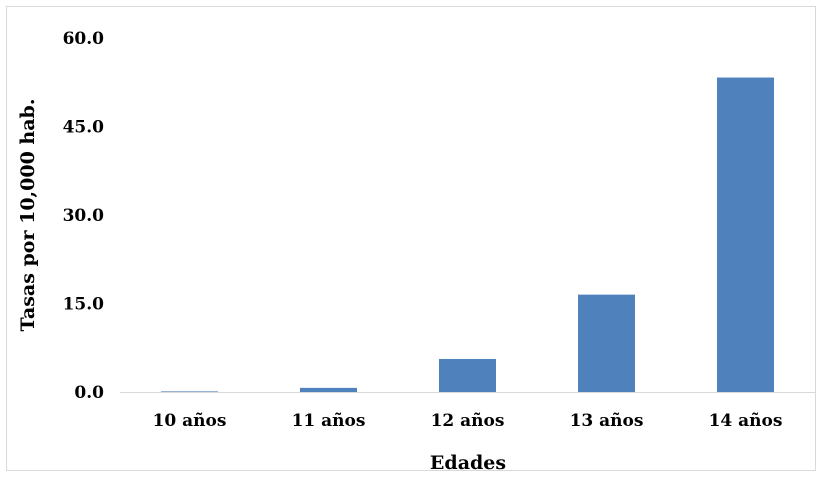  Describe the element at coordinates (190, 421) in the screenshot. I see `x-tick-label: 10 años` at that location.